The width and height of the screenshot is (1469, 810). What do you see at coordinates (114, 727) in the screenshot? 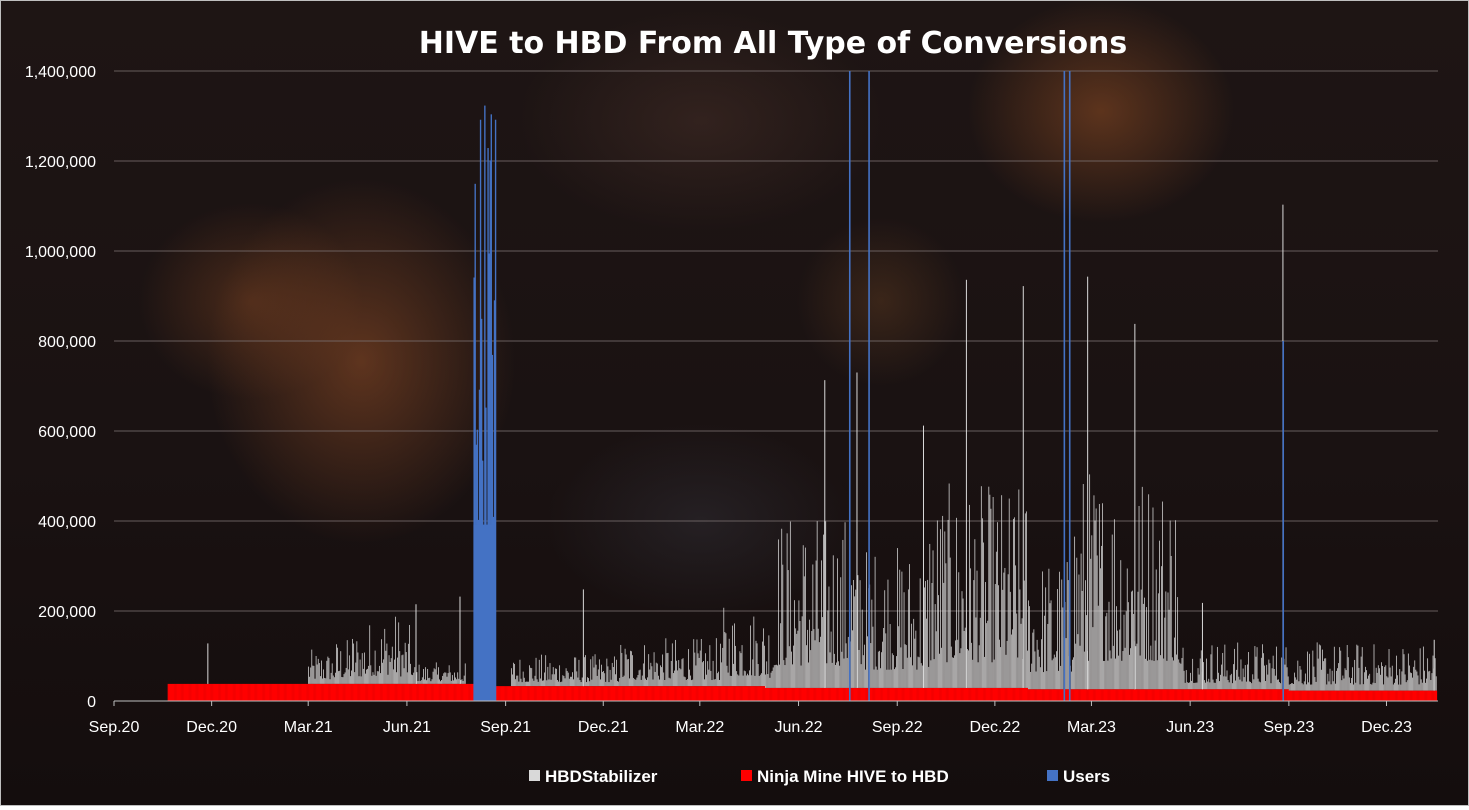
I see `x-tick-label: Sep.20` at bounding box center [114, 727].